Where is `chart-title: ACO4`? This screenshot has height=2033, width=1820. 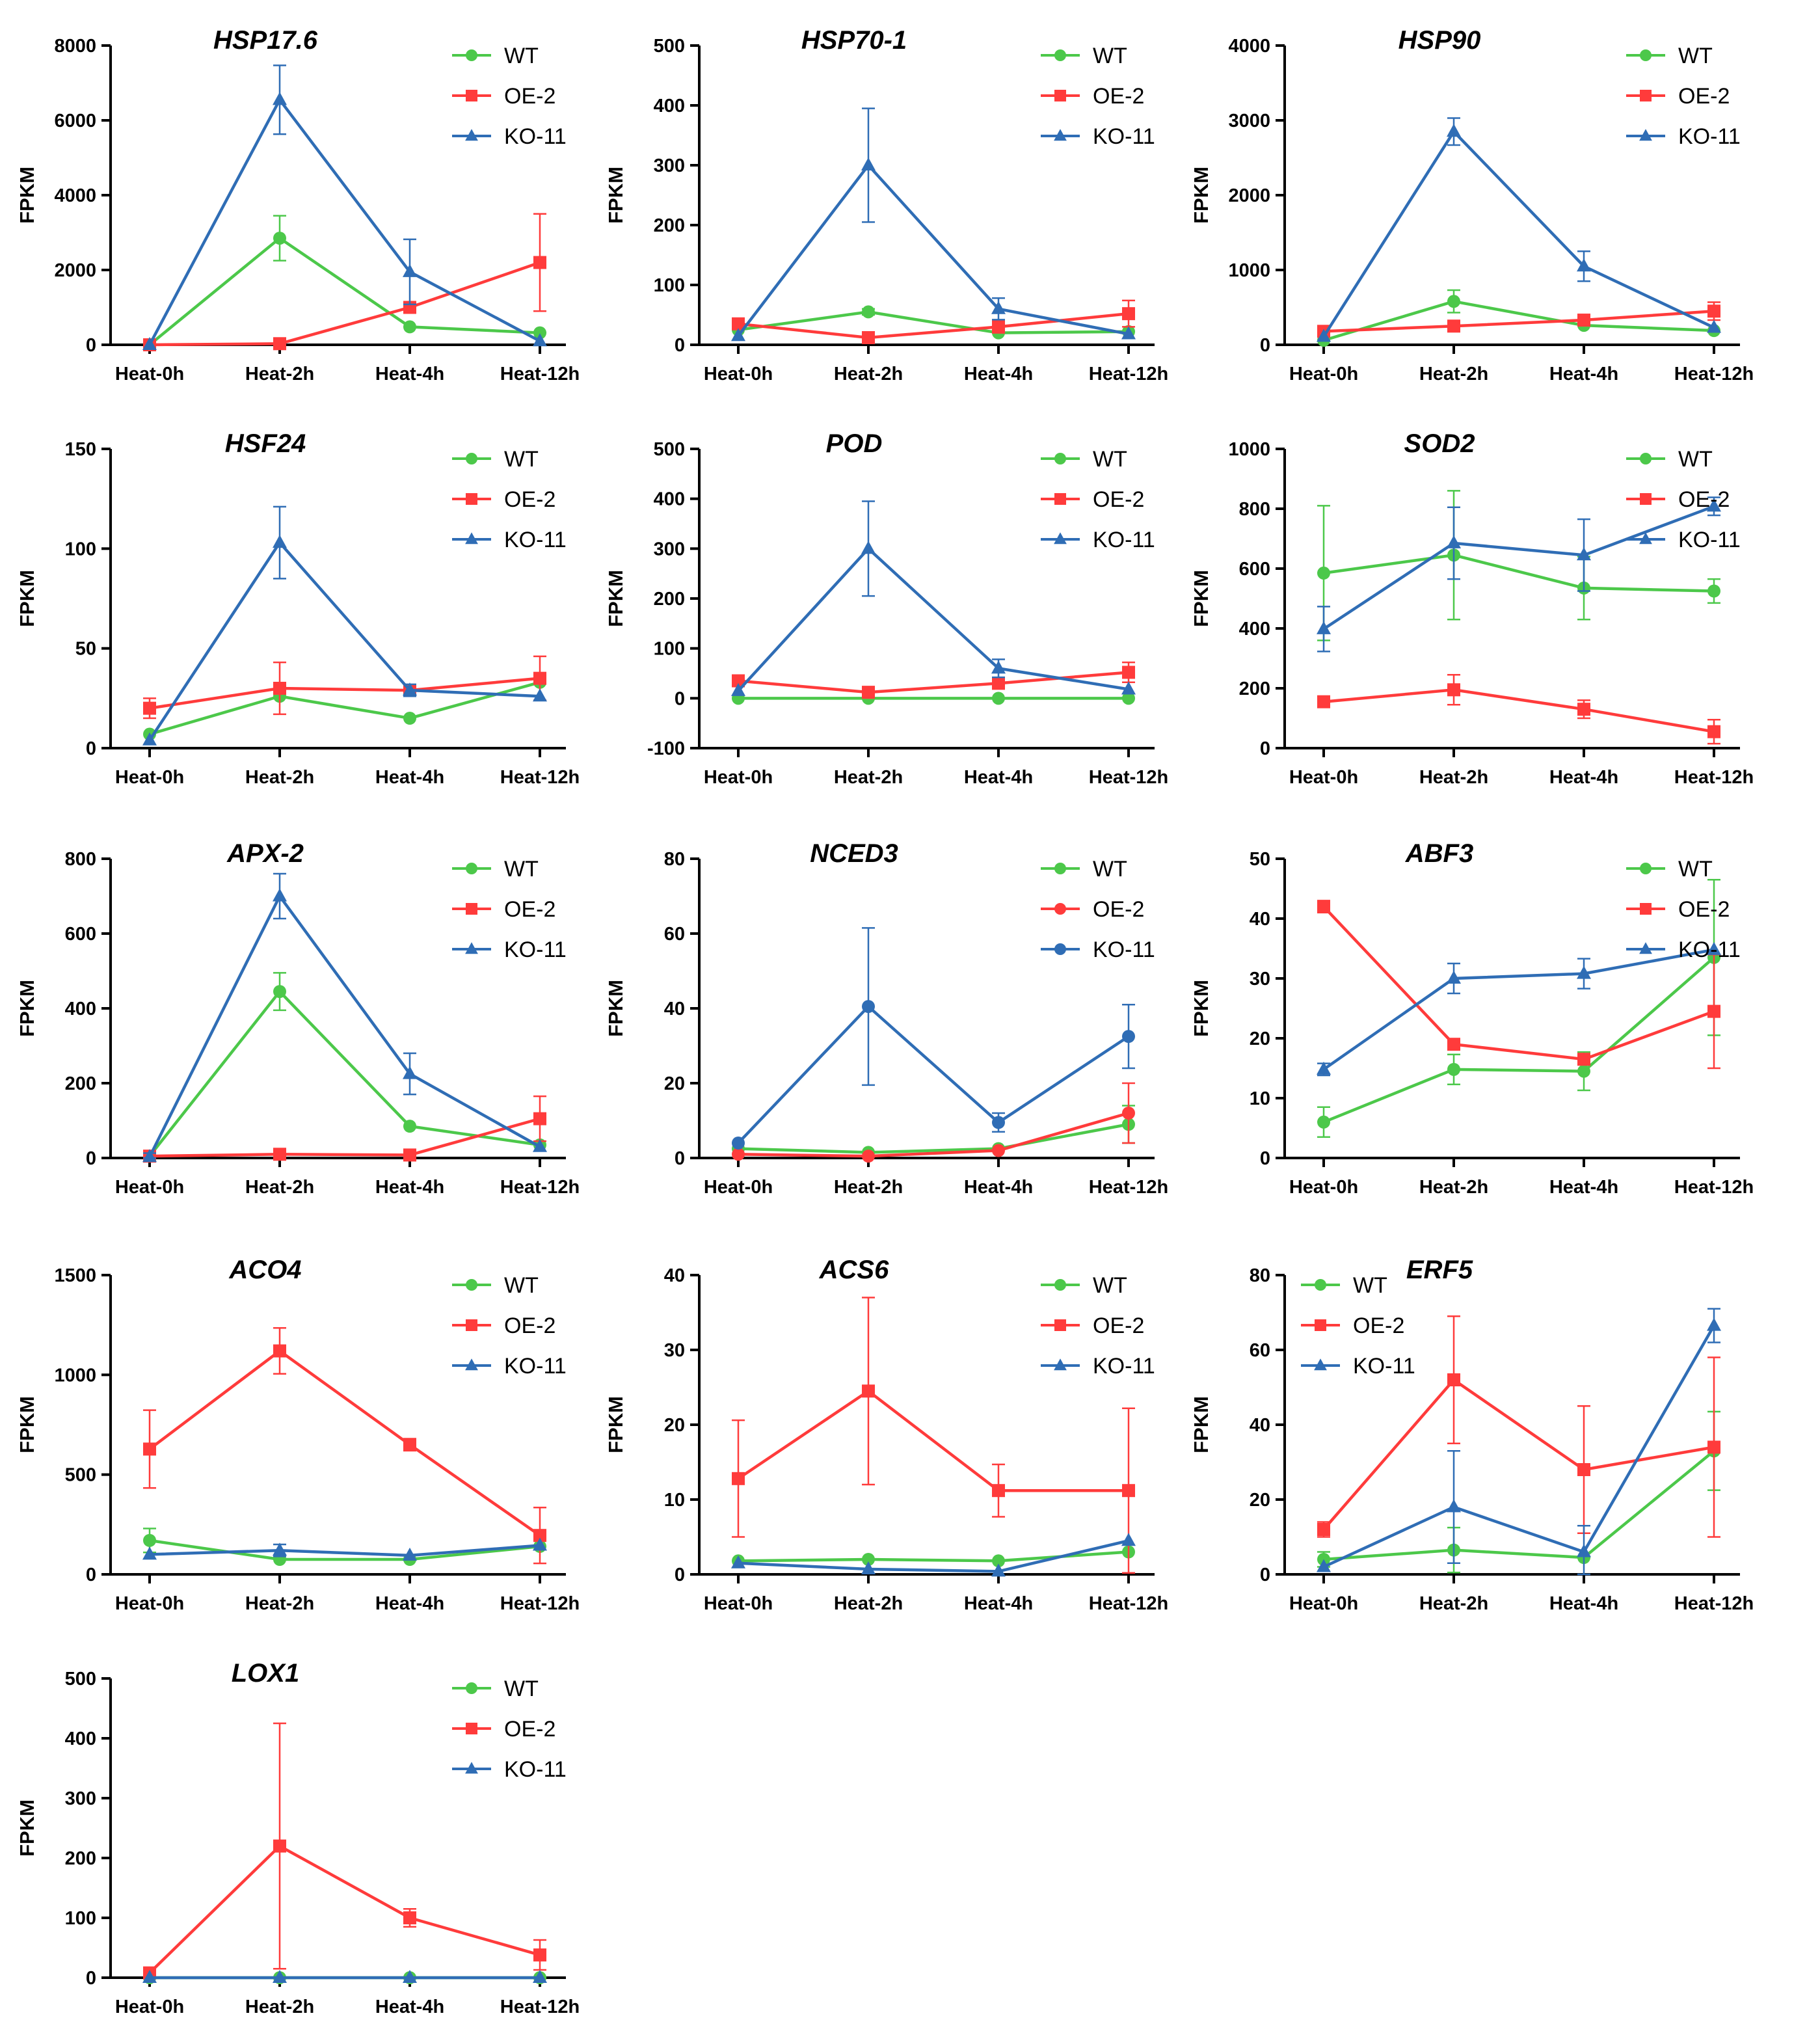
chart-title: ACO4 is located at coordinates (264, 1270).